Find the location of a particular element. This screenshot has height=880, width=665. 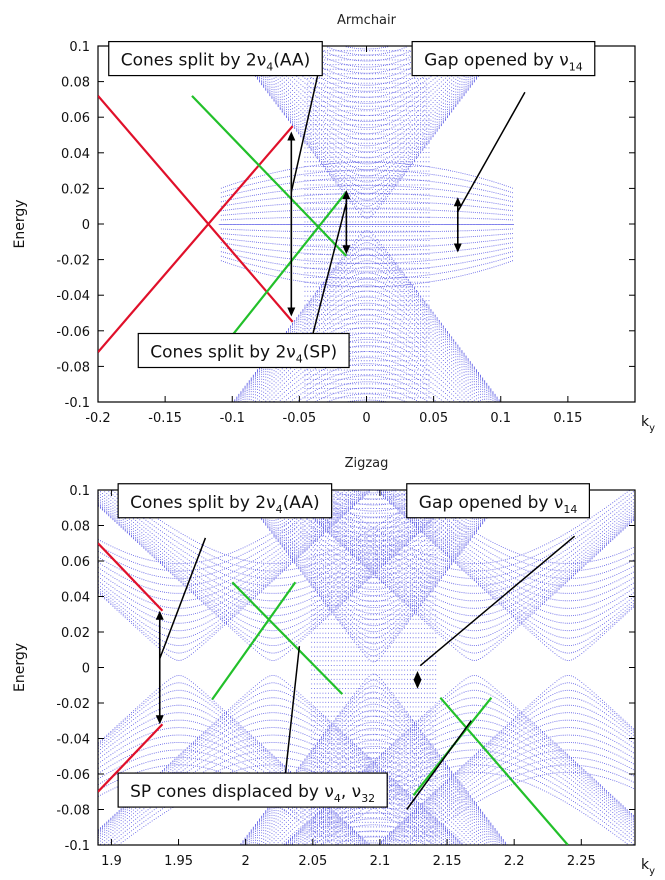

x-tick-label: -0.05 is located at coordinates (300, 418).